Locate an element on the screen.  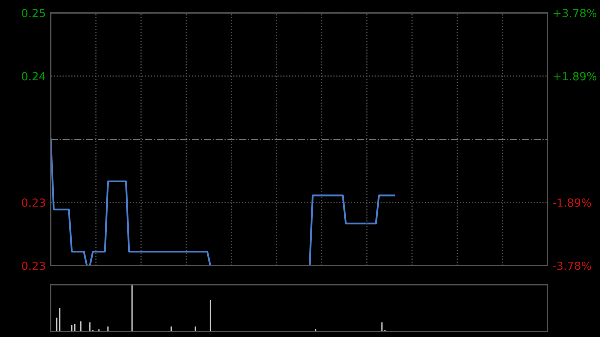
y2-tick-label: -3.78% is located at coordinates (572, 266).